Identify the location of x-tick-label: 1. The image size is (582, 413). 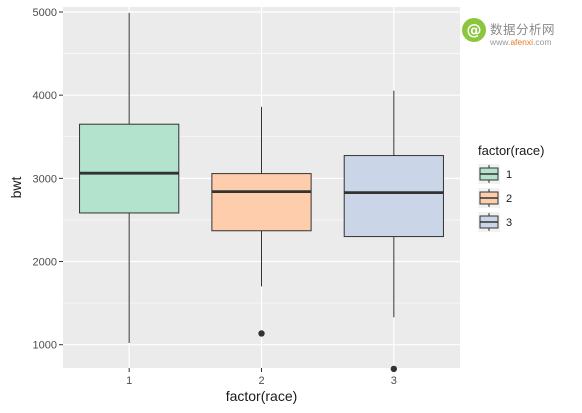
(129, 381).